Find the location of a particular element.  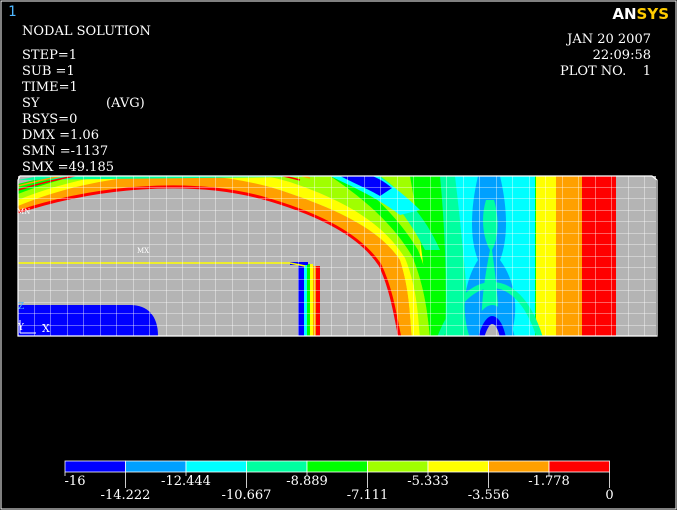

legend-label: 0 is located at coordinates (609, 495).